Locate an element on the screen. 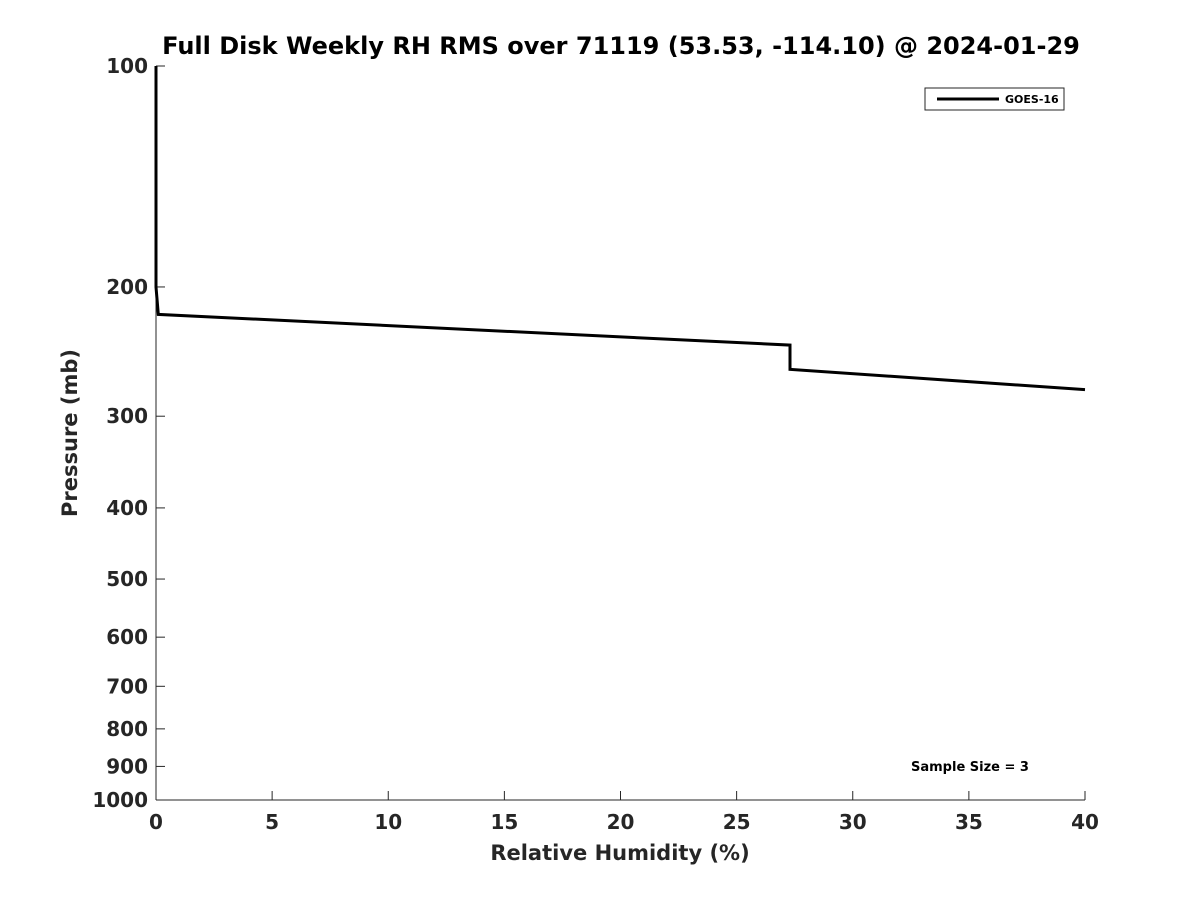 The height and width of the screenshot is (900, 1200). x-tick-label: 40 is located at coordinates (1085, 822).